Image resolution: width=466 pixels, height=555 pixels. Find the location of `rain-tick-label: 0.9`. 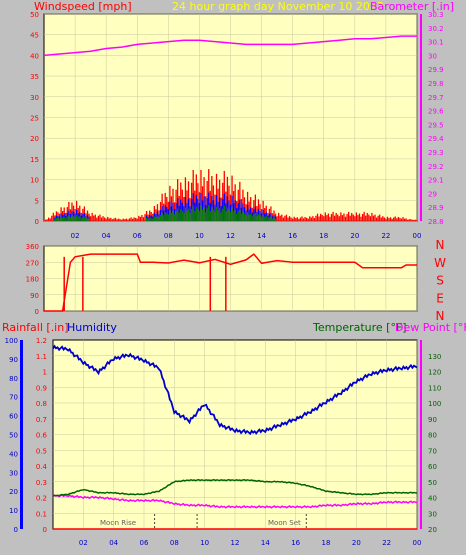

rain-tick-label: 0.9 is located at coordinates (41, 388).